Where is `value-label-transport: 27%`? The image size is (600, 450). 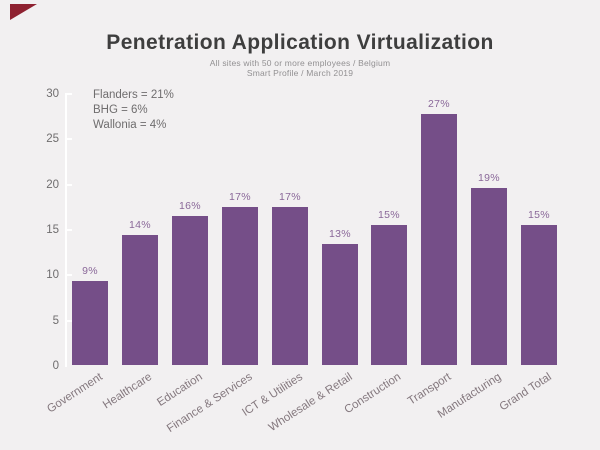
value-label-transport: 27% is located at coordinates (439, 104).